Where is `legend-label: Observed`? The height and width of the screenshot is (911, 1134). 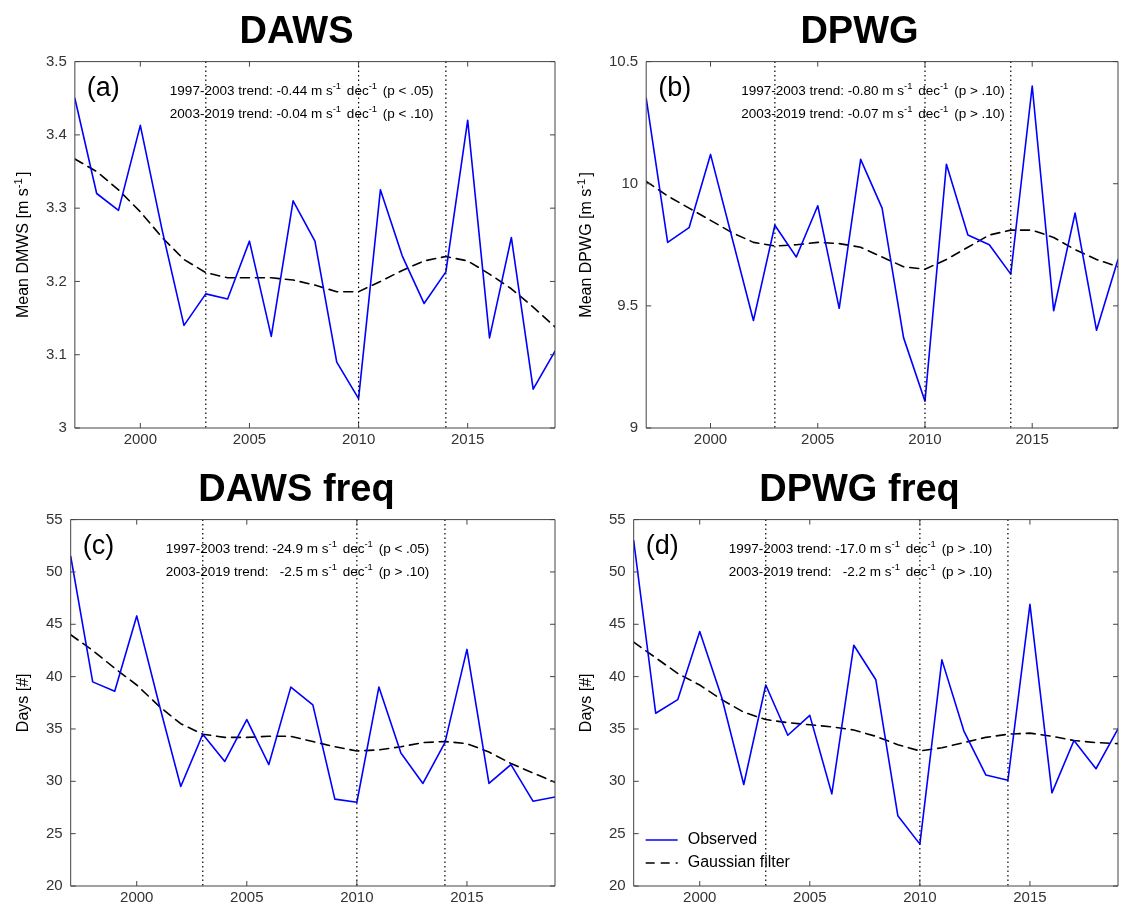 legend-label: Observed is located at coordinates (722, 839).